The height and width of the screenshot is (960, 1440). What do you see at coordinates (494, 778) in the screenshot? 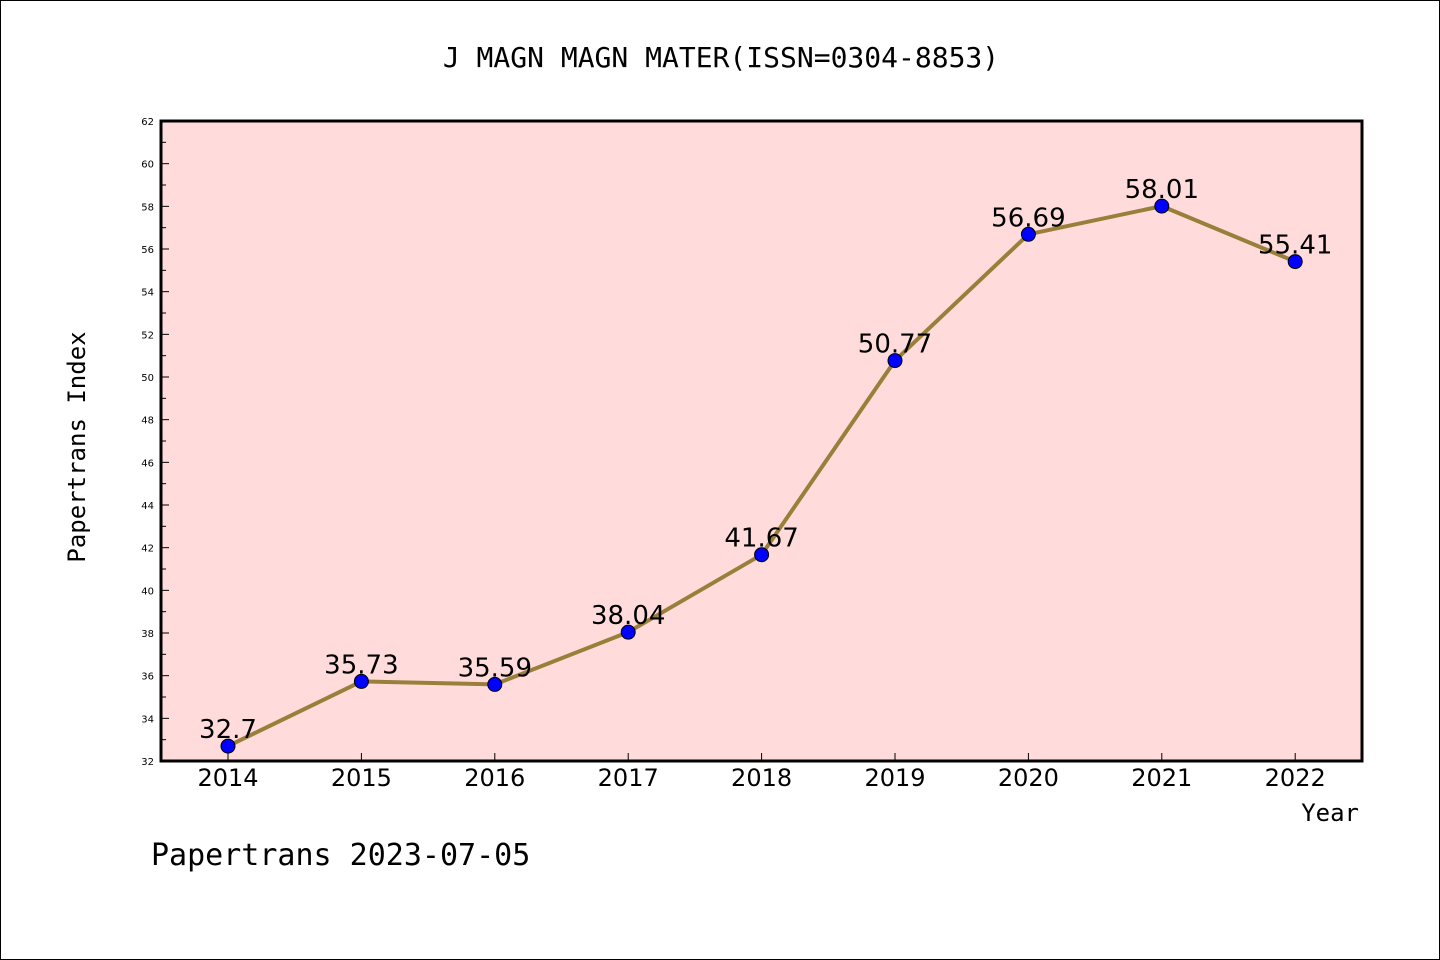
I see `x-tick-label-2016: 2016` at bounding box center [494, 778].